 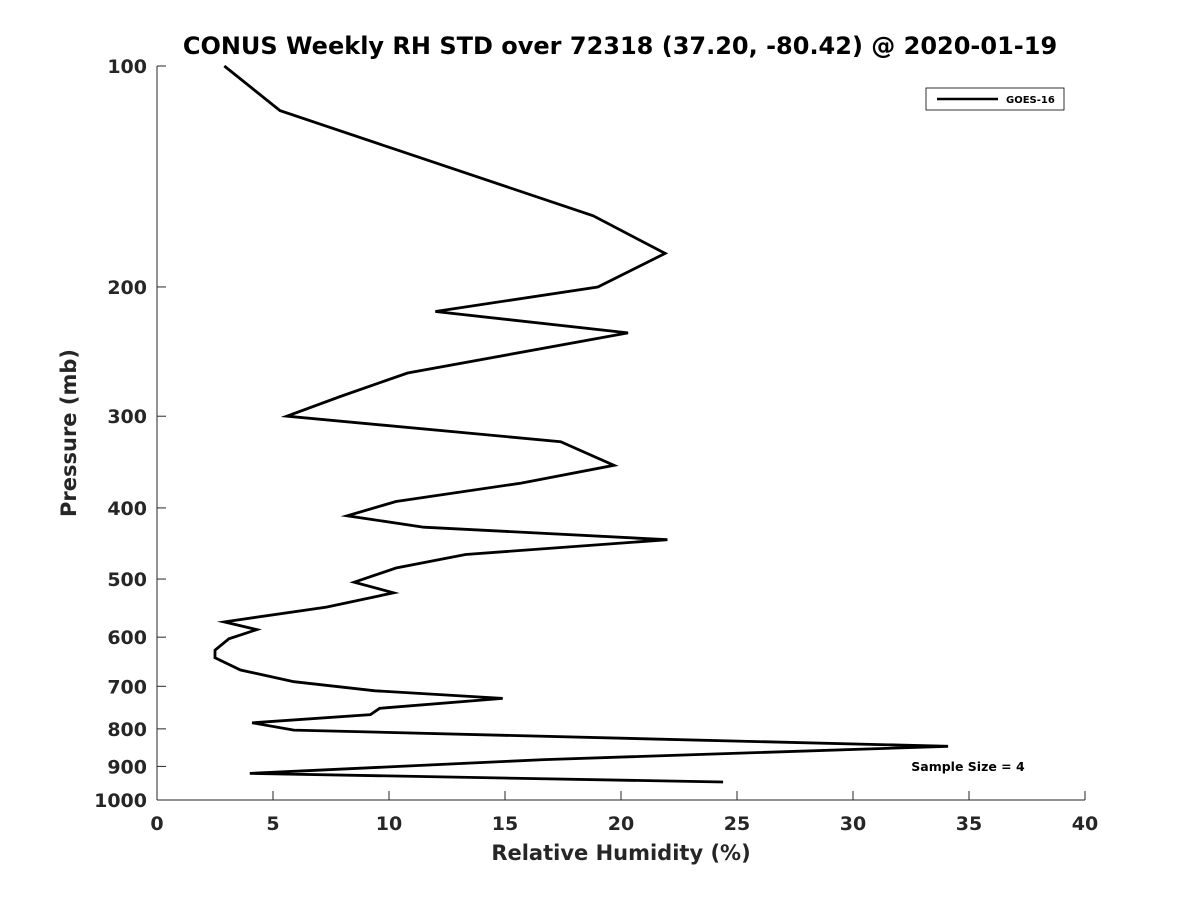 What do you see at coordinates (127, 638) in the screenshot?
I see `y-tick-label-600: 600` at bounding box center [127, 638].